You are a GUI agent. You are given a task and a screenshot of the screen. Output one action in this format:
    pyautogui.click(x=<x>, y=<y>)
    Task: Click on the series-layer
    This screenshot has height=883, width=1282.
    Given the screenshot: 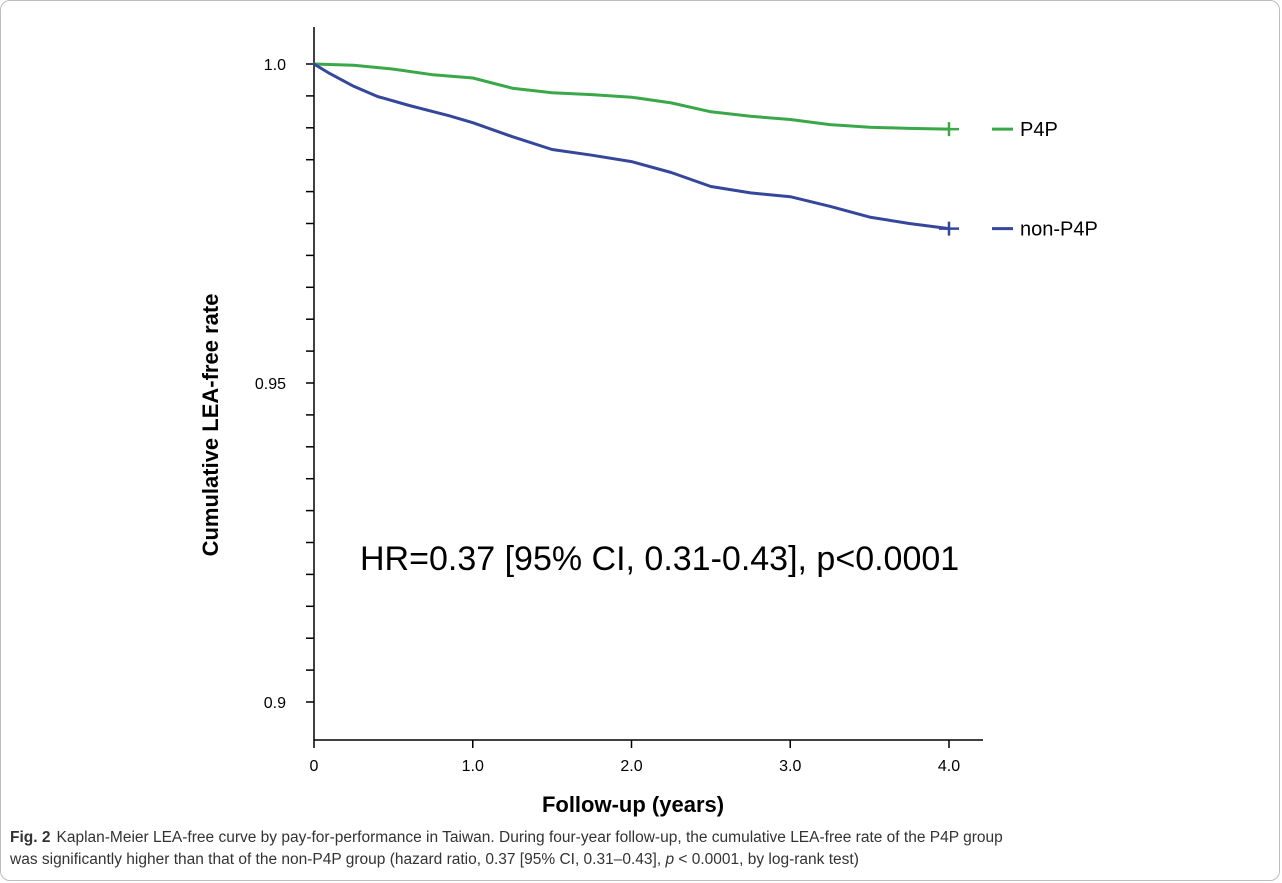 What is the action you would take?
    pyautogui.click(x=635, y=149)
    